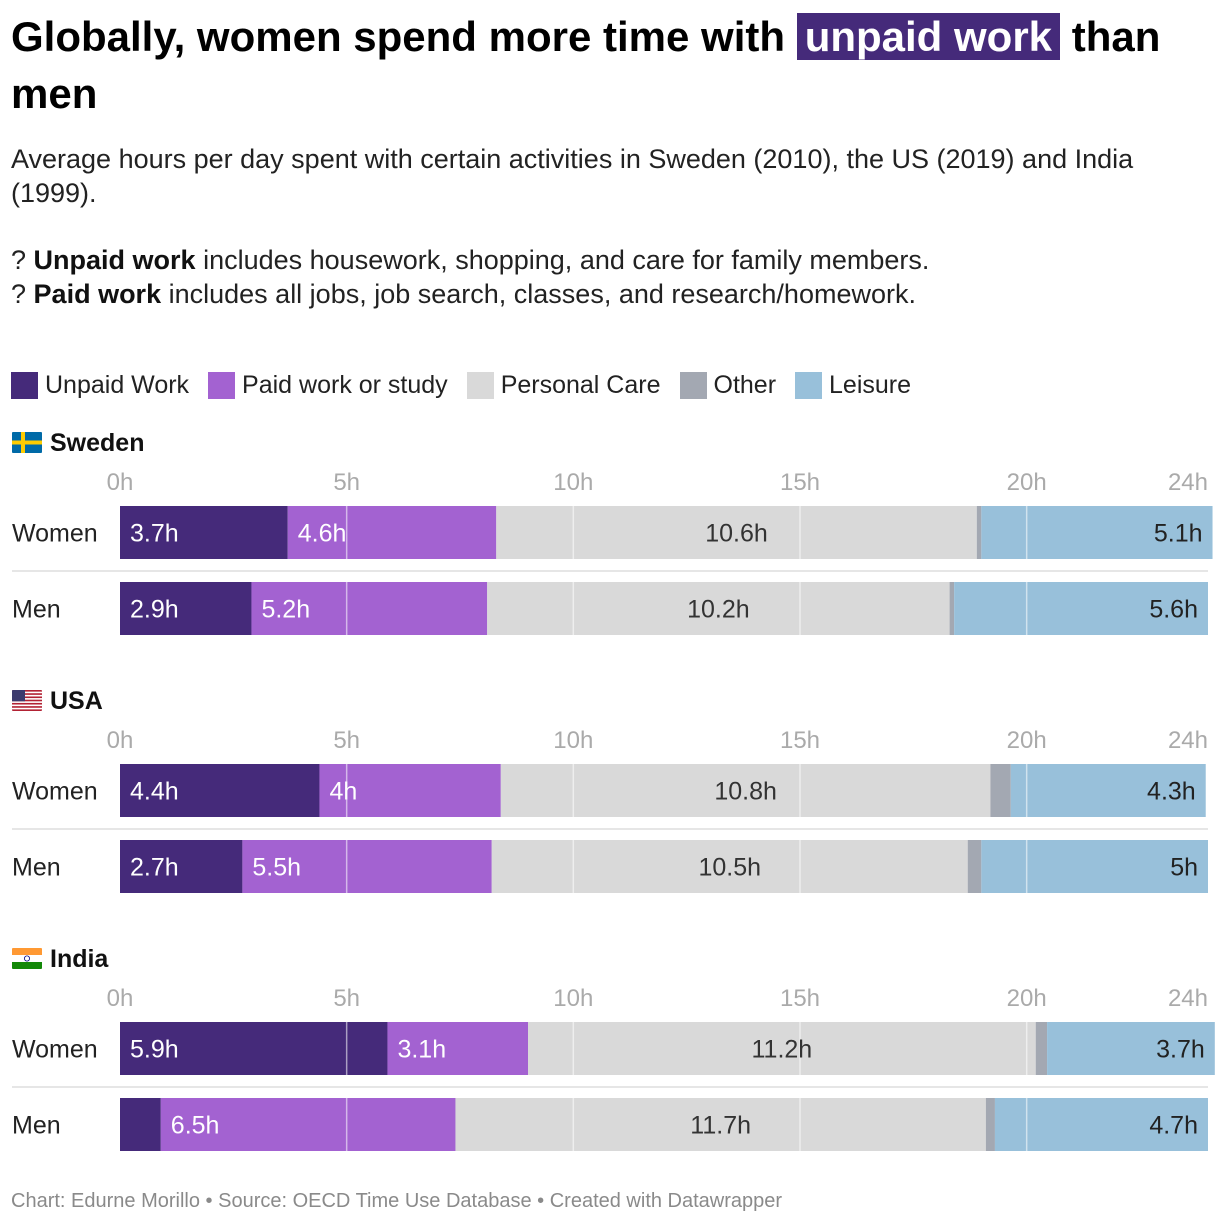 This screenshot has height=1228, width=1220. Describe the element at coordinates (800, 998) in the screenshot. I see `india-tick-label: 15h` at that location.